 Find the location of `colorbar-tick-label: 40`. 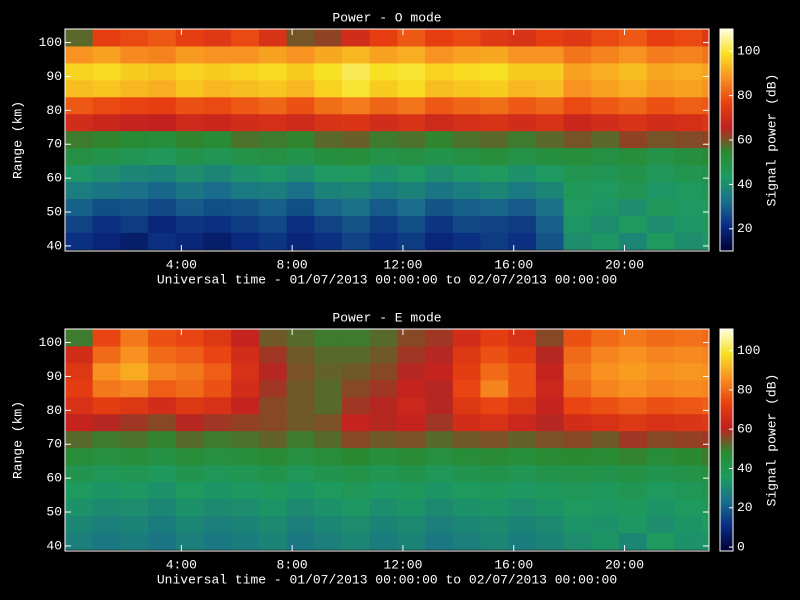

colorbar-tick-label: 40 is located at coordinates (745, 468).